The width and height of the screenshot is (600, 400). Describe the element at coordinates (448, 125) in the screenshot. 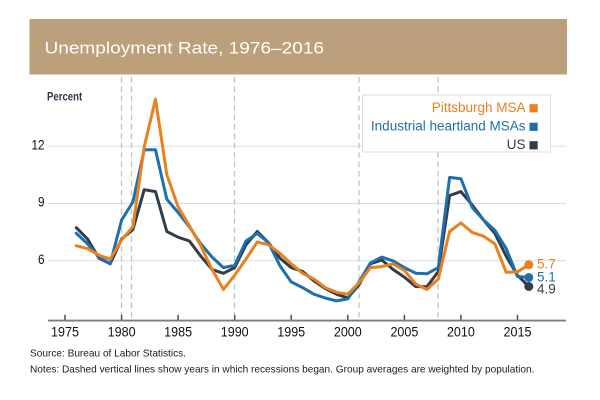

I see `svg-text: Industrial heartland MSAs` at that location.